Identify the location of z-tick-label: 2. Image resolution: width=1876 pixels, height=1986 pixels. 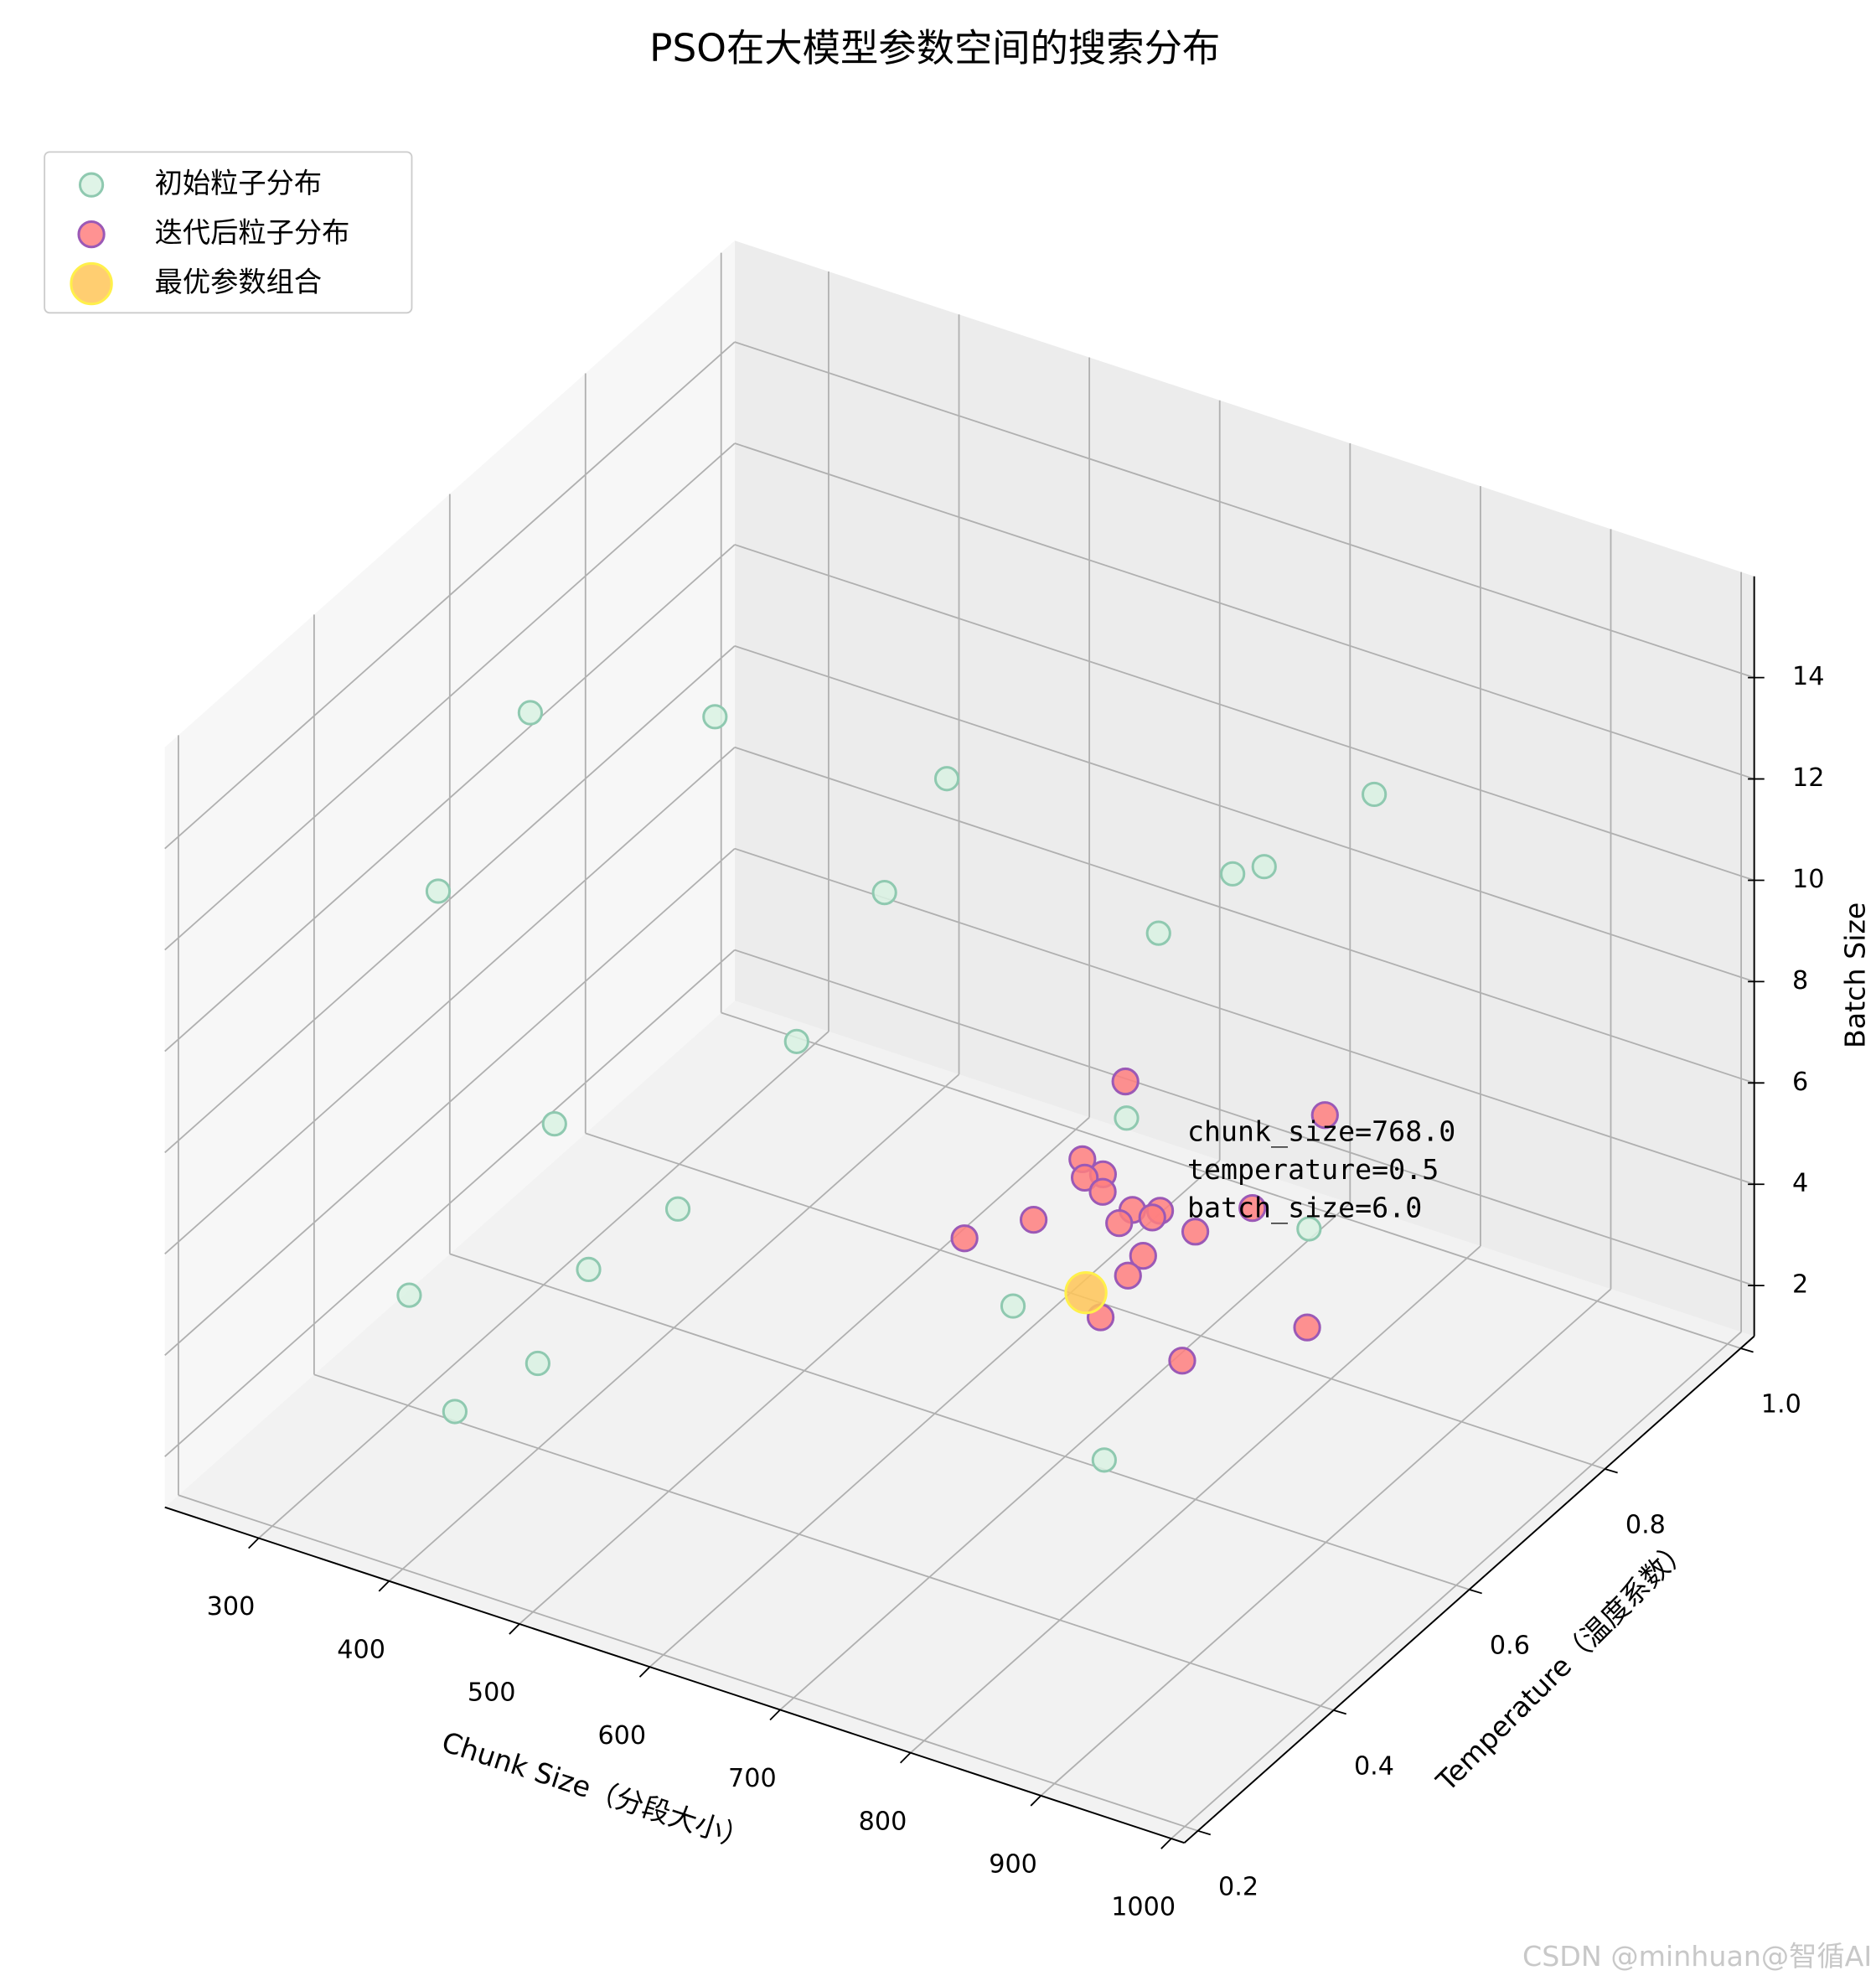
(1800, 1285).